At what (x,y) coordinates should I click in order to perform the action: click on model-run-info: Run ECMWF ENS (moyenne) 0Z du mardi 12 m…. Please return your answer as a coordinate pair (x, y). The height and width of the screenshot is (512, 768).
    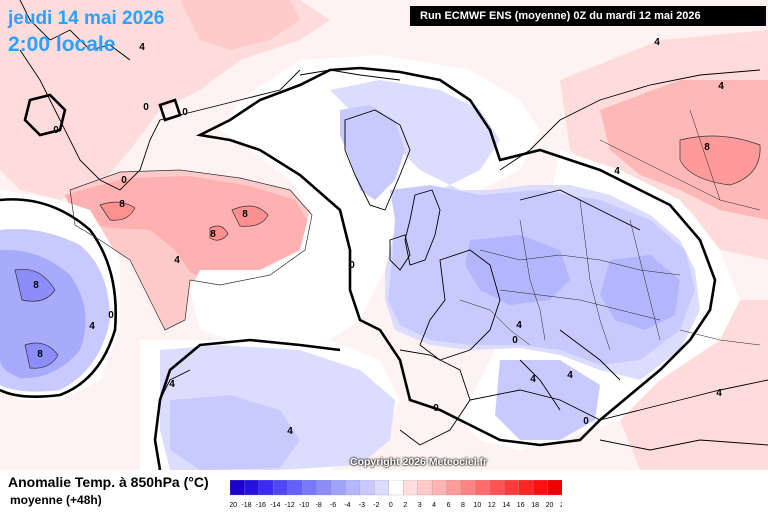
    Looking at the image, I should click on (588, 16).